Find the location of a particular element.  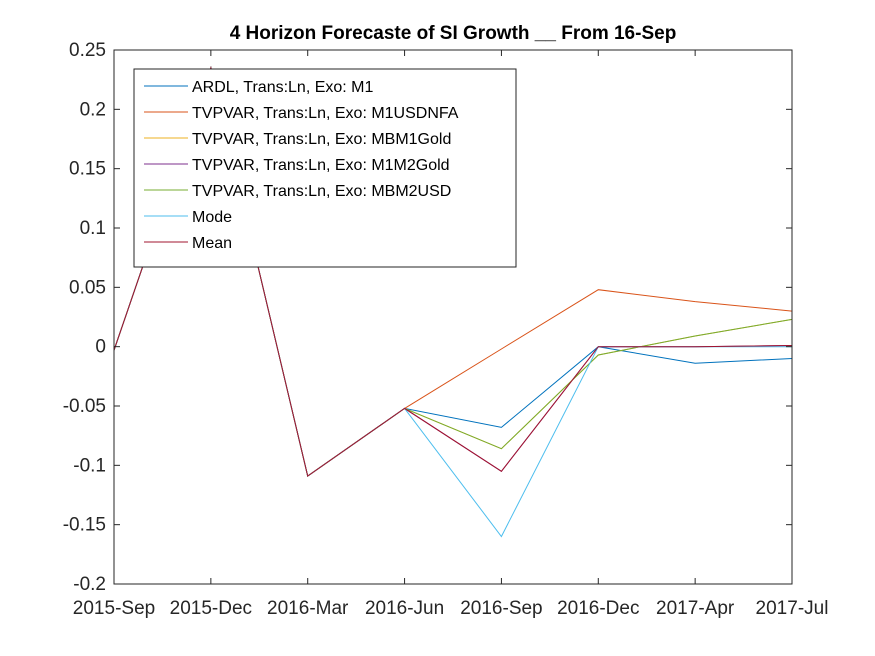

legend-entry-label: TVPVAR, Trans:Ln, Exo: MBM2USD is located at coordinates (321, 191).